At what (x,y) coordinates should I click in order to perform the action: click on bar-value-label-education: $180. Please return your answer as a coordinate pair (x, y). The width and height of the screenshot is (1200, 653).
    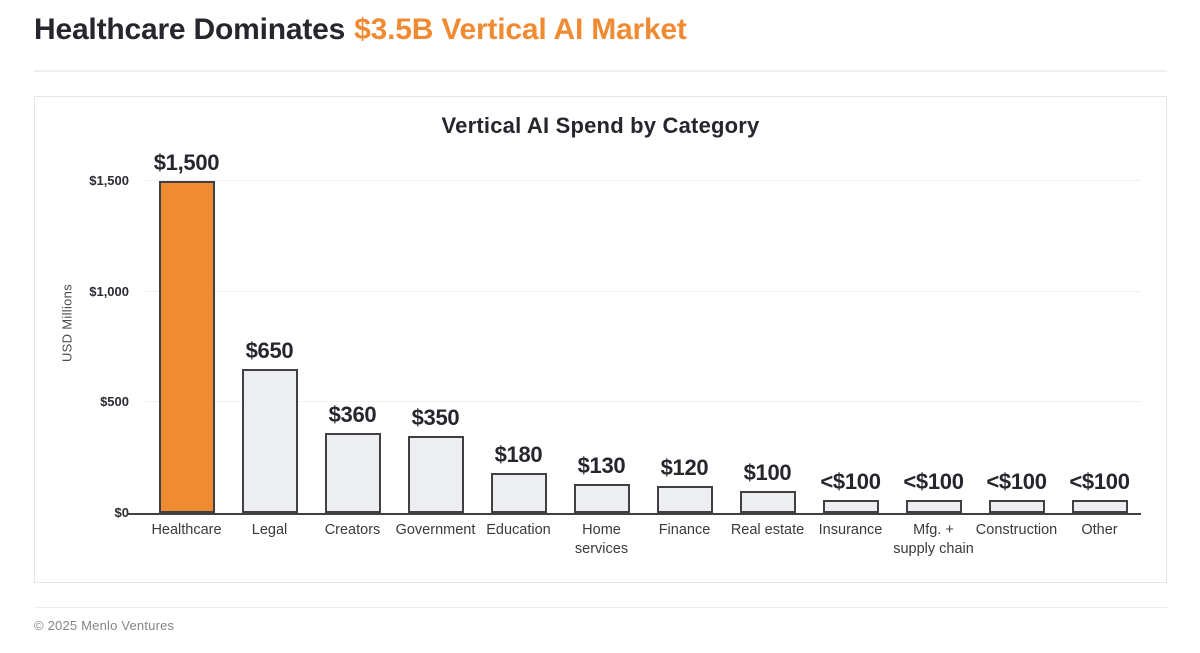
    Looking at the image, I should click on (518, 455).